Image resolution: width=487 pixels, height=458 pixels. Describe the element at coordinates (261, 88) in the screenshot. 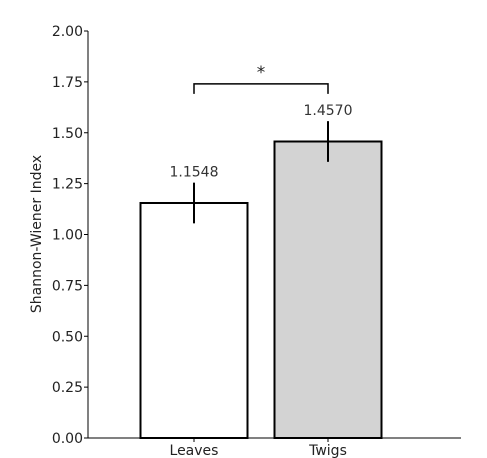

I see `significance-bracket` at that location.